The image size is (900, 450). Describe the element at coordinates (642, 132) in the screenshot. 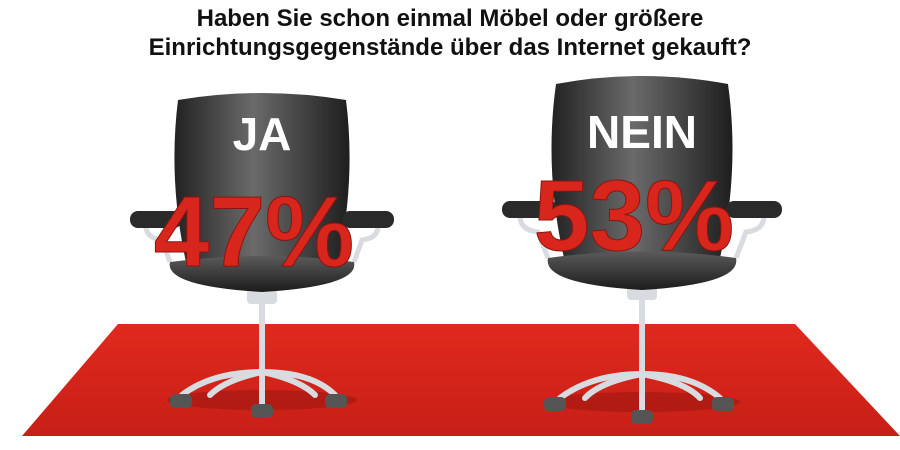

I see `category-label-nein: NEIN` at that location.